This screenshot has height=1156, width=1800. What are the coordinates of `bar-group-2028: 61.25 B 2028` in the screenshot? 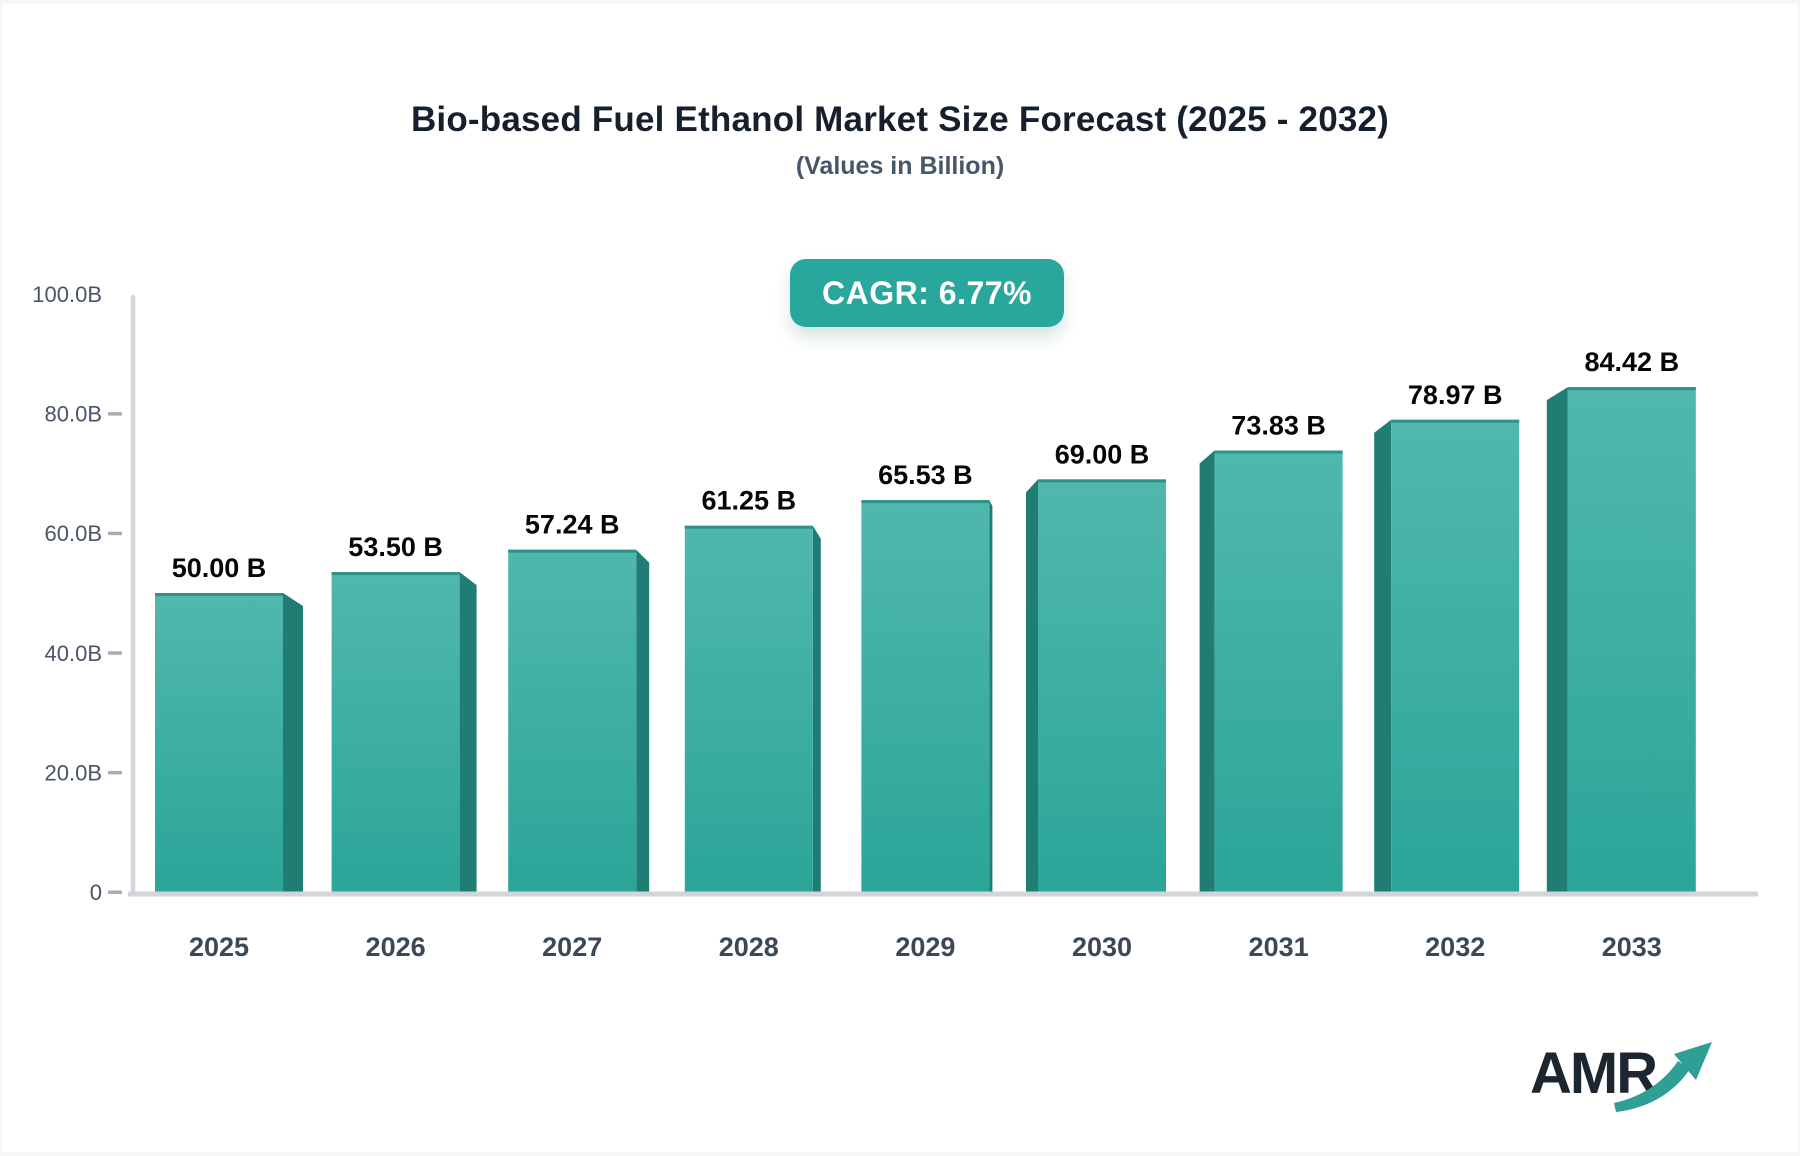 It's located at (752, 724).